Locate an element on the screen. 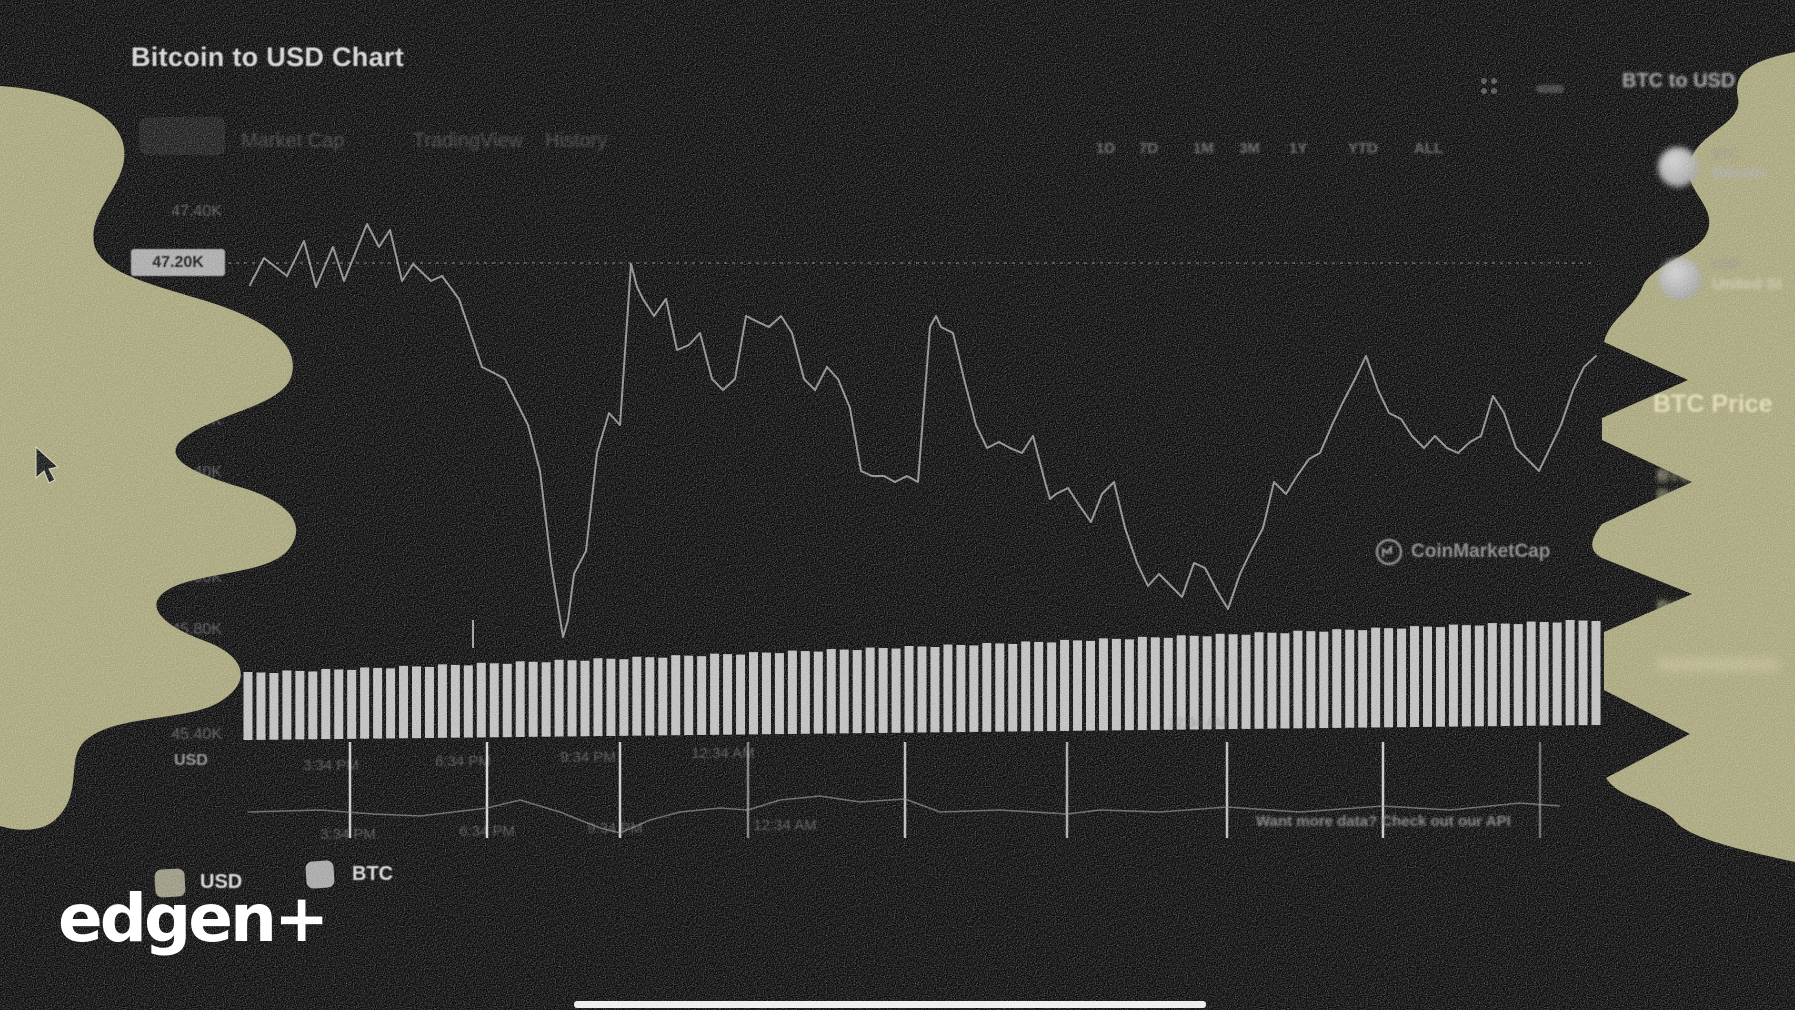 The width and height of the screenshot is (1795, 1010). coinmarketcap-watermark: CoinMarketCap is located at coordinates (1462, 552).